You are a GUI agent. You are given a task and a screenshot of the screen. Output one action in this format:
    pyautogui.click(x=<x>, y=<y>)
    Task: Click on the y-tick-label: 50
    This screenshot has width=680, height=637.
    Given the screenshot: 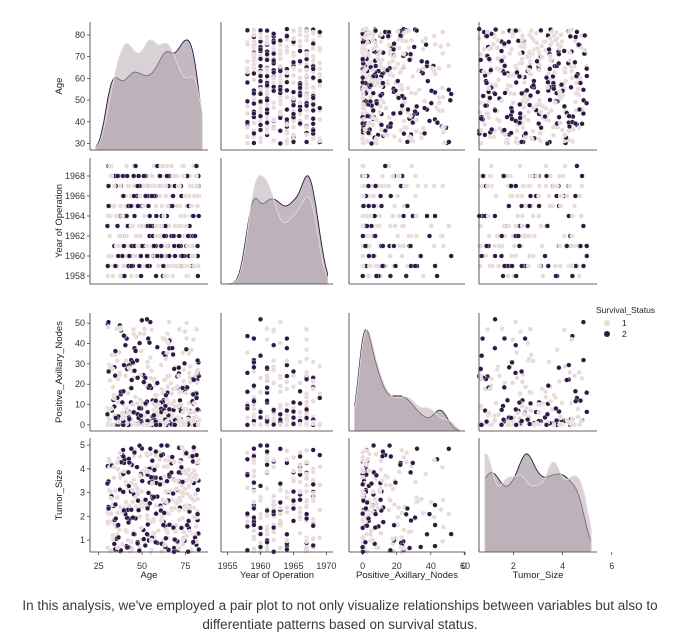 What is the action you would take?
    pyautogui.click(x=80, y=100)
    